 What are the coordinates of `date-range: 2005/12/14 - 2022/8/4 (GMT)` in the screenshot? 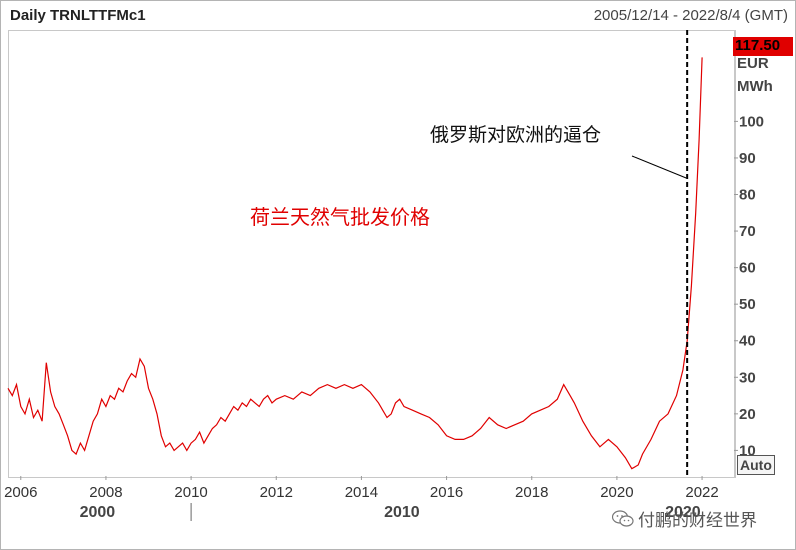 It's located at (690, 15).